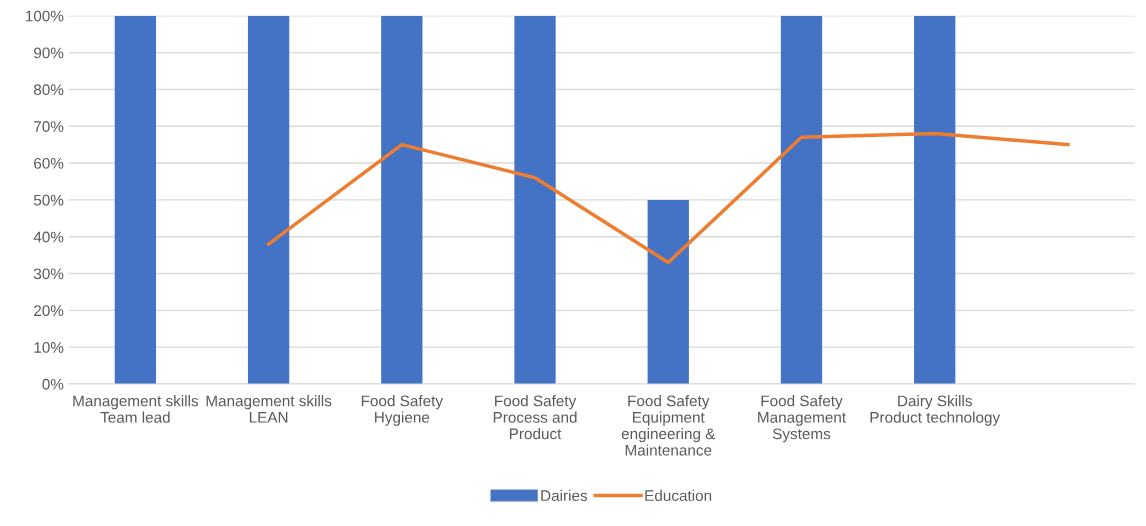  I want to click on y-tick-label: 80%, so click(48, 90).